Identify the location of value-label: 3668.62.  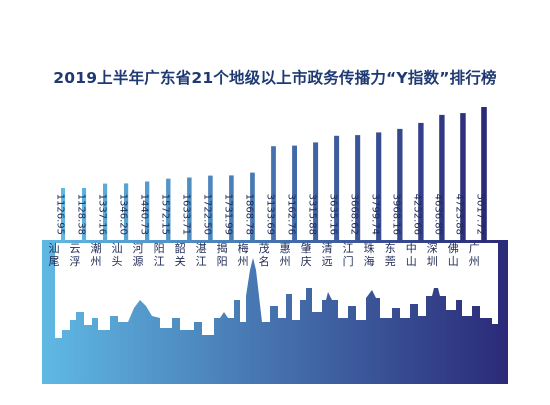
(354, 214).